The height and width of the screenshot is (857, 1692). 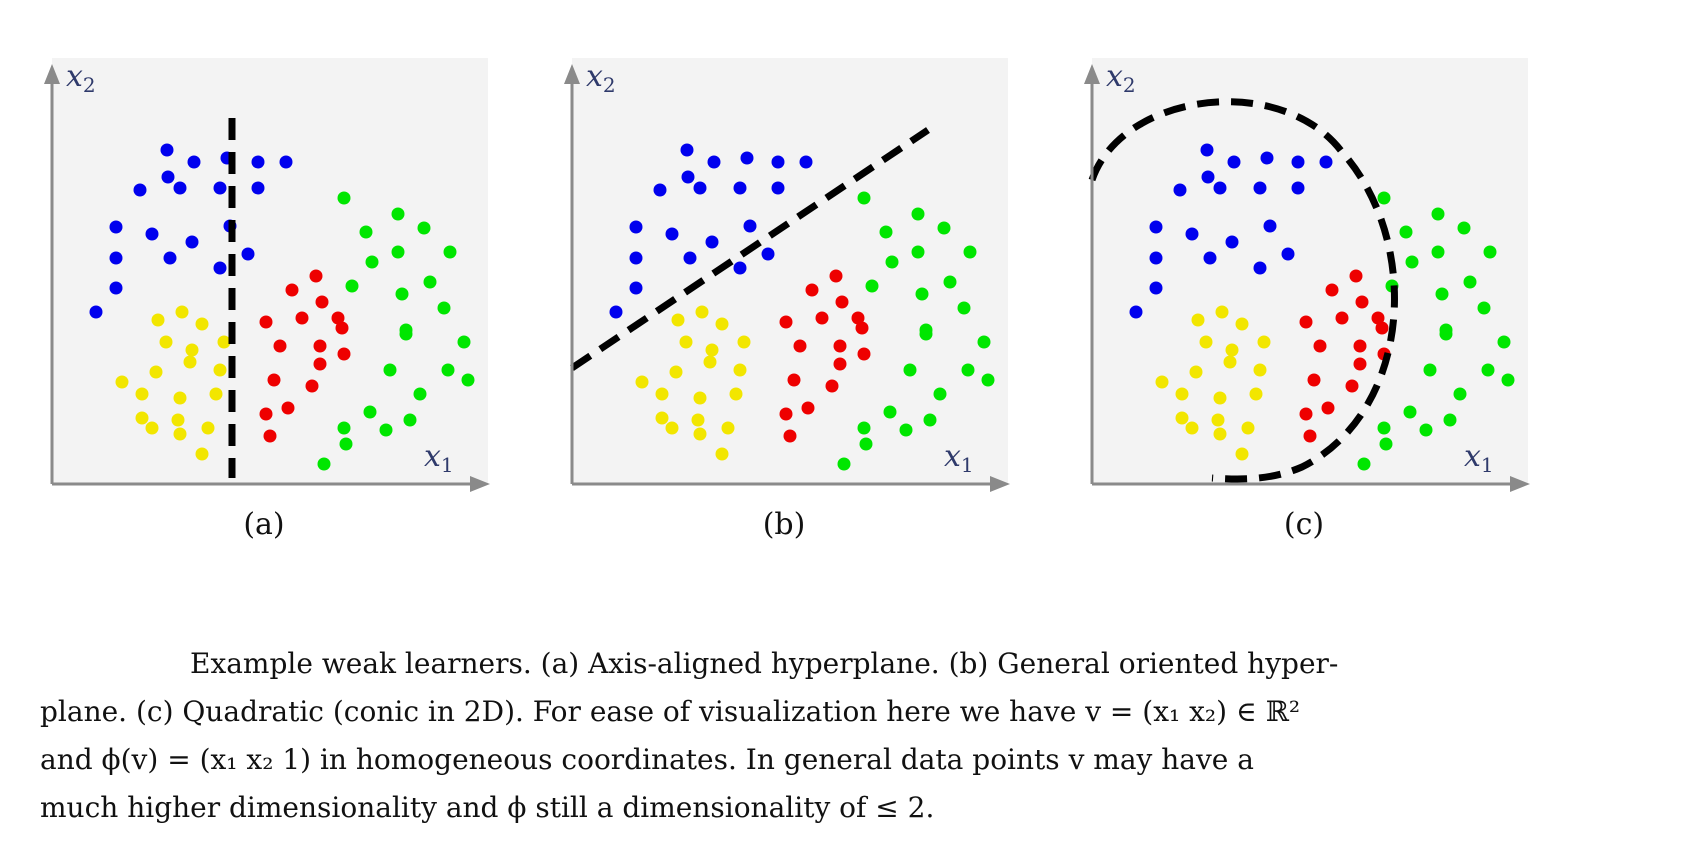 I want to click on x1-arrow-icon, so click(x=480, y=484).